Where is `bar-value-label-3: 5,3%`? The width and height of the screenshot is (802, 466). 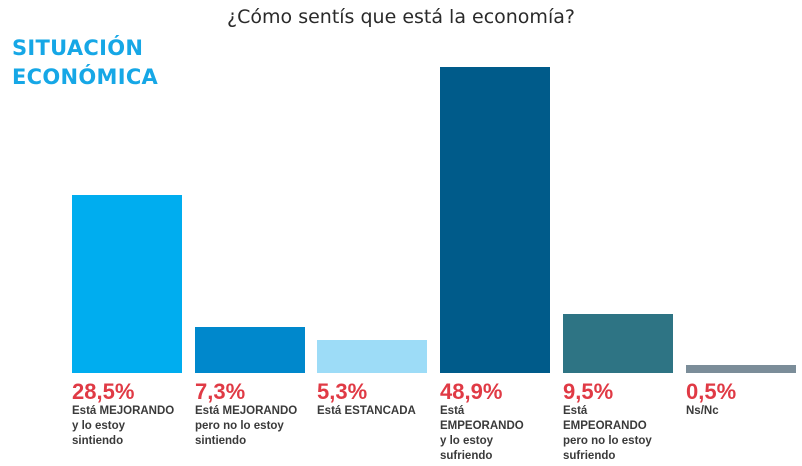 bar-value-label-3: 5,3% is located at coordinates (342, 391).